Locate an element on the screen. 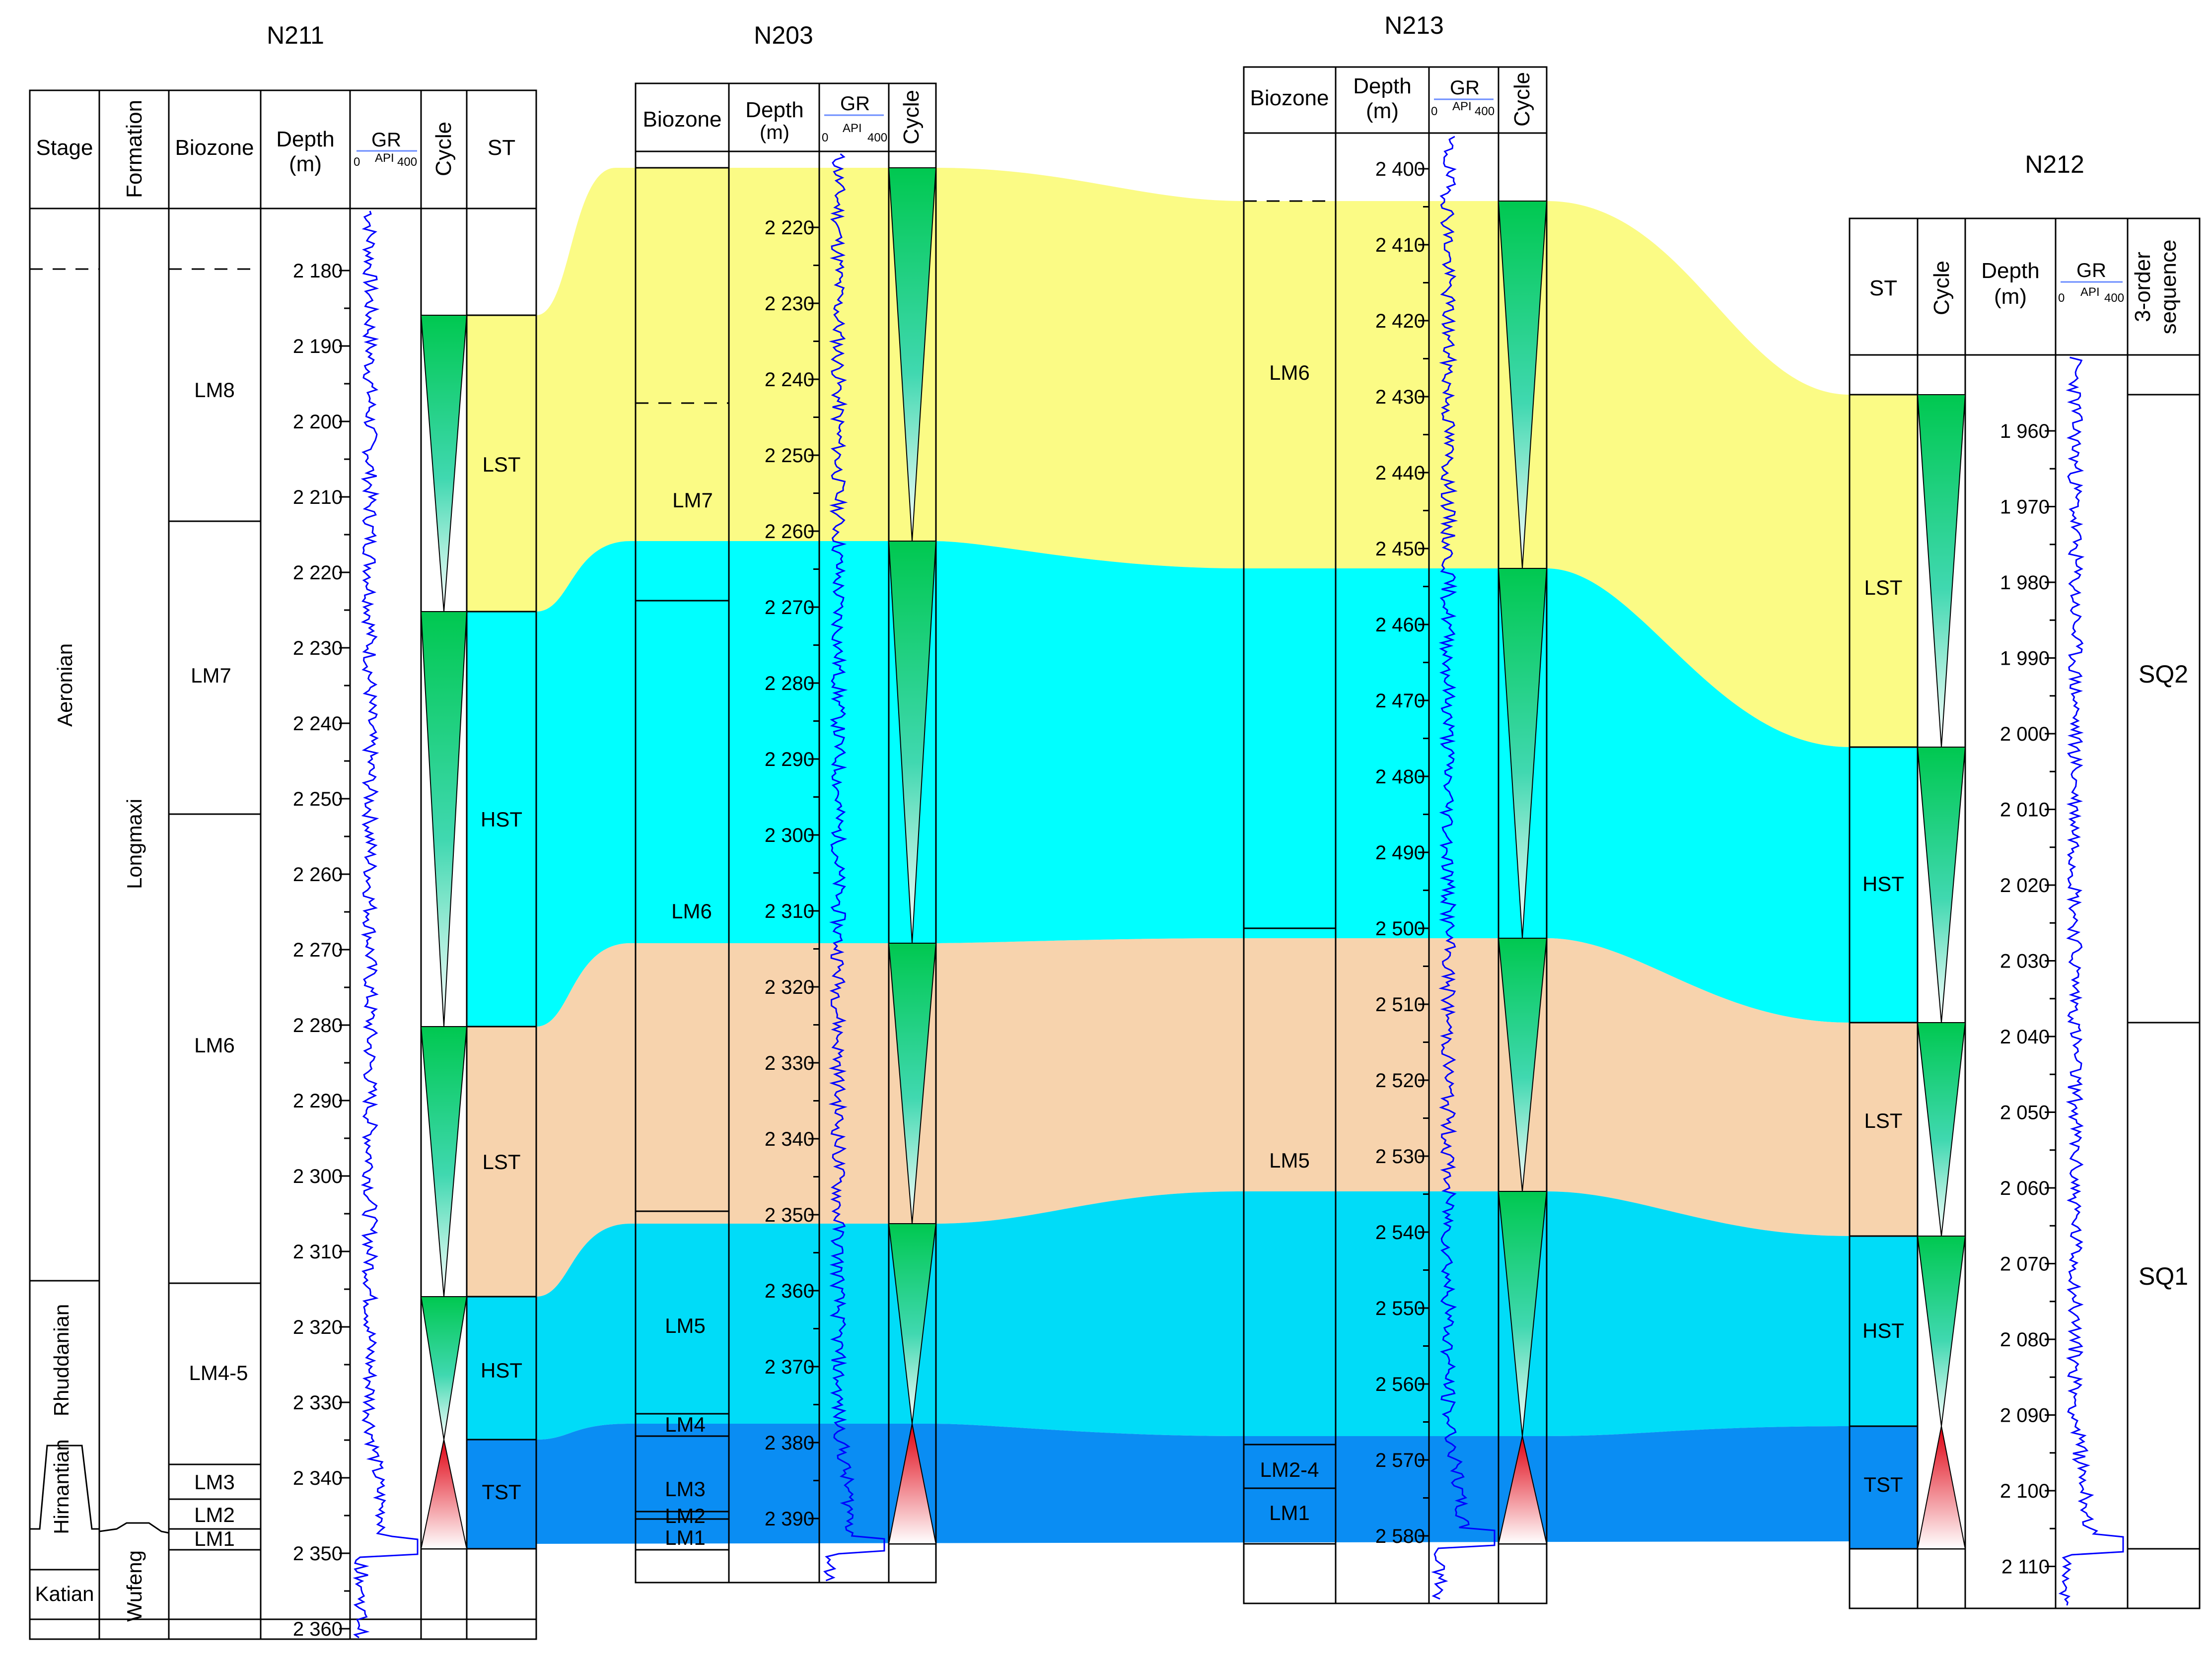 The image size is (2212, 1659). depth-tick-label: 2 410 is located at coordinates (1400, 245).